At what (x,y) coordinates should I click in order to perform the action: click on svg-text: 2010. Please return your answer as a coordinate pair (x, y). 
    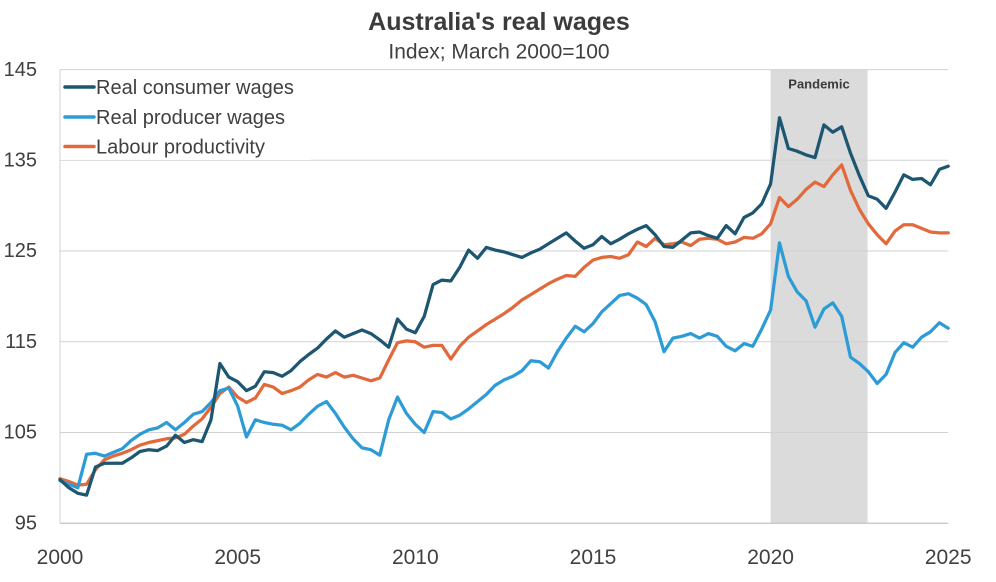
    Looking at the image, I should click on (415, 557).